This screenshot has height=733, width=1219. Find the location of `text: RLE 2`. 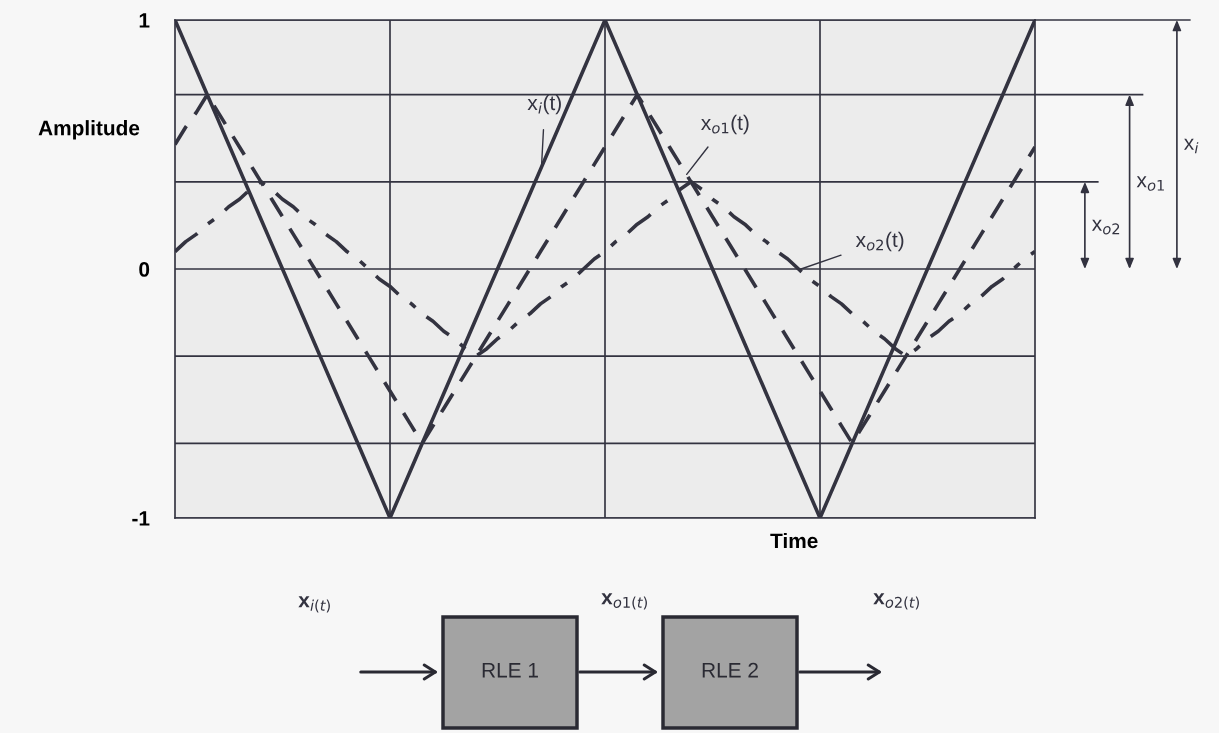

text: RLE 2 is located at coordinates (730, 670).